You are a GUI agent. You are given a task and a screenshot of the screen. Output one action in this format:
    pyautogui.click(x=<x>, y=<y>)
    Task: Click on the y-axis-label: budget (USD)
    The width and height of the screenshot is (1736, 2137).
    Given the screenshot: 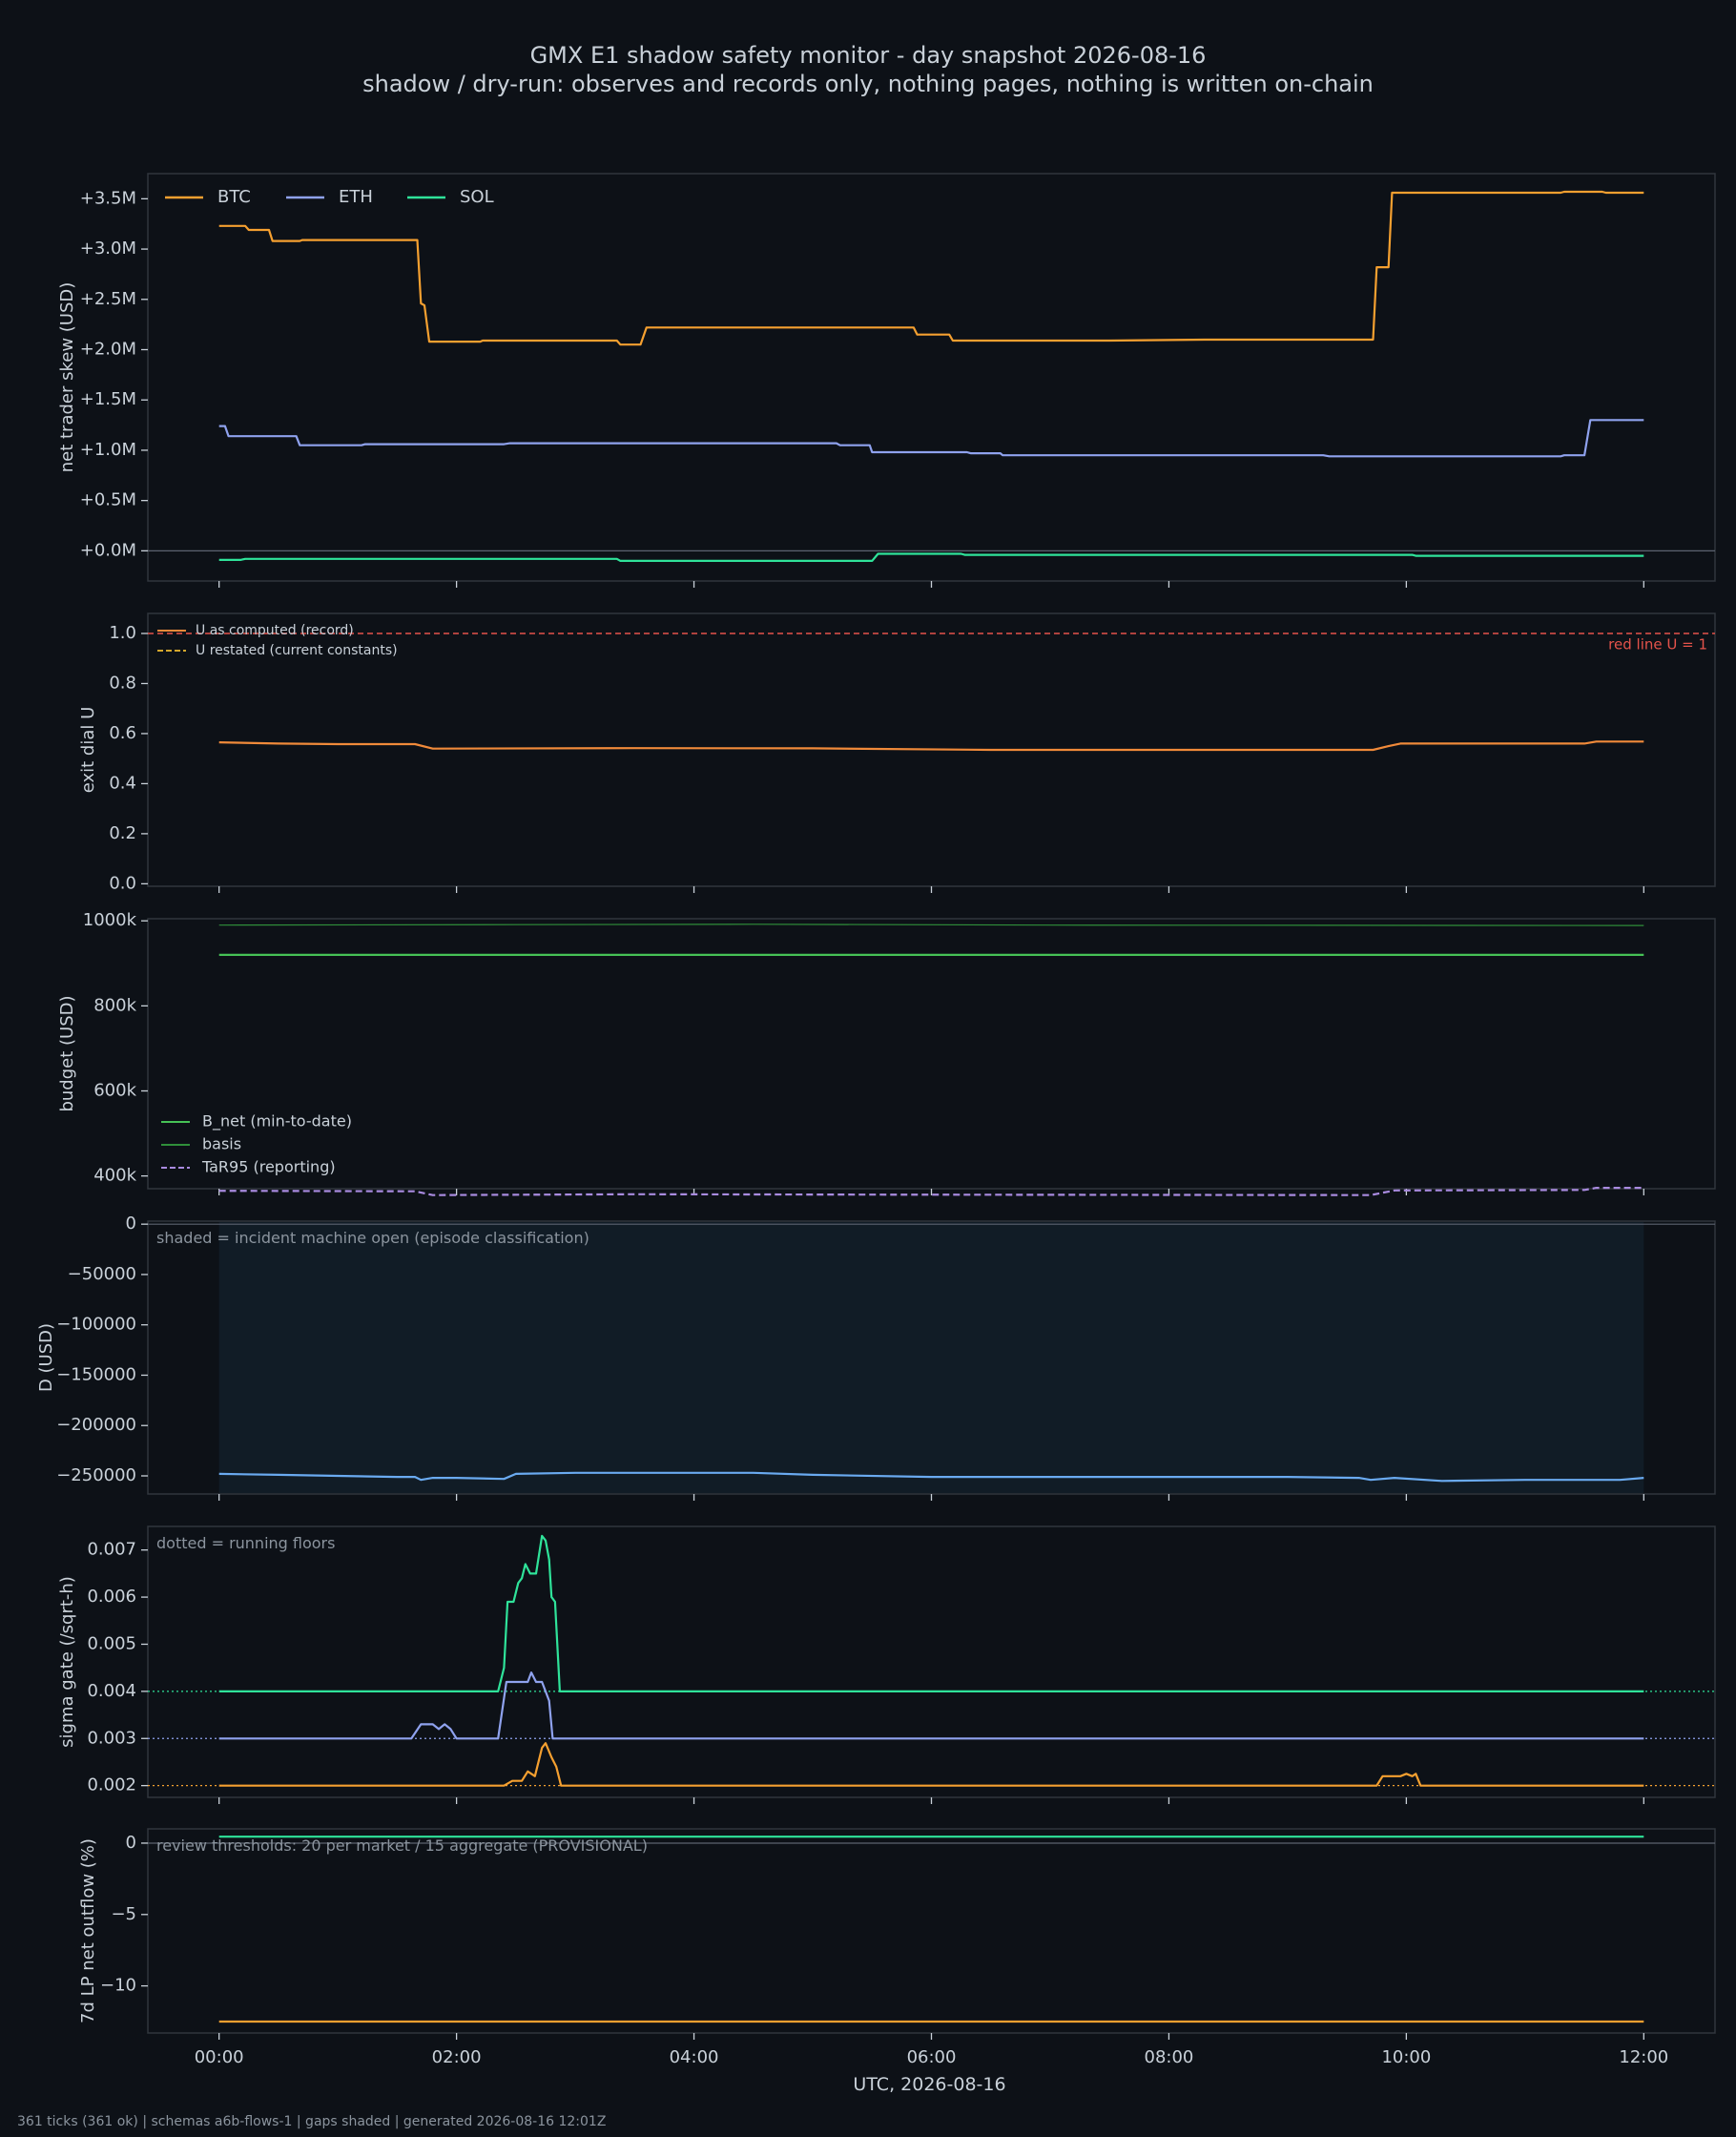 What is the action you would take?
    pyautogui.click(x=67, y=1053)
    